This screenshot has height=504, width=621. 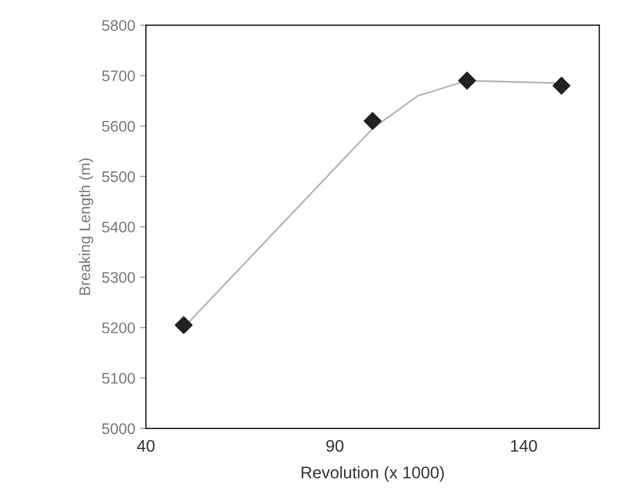 What do you see at coordinates (373, 474) in the screenshot?
I see `x-axis-title: Revolution (x 1000)` at bounding box center [373, 474].